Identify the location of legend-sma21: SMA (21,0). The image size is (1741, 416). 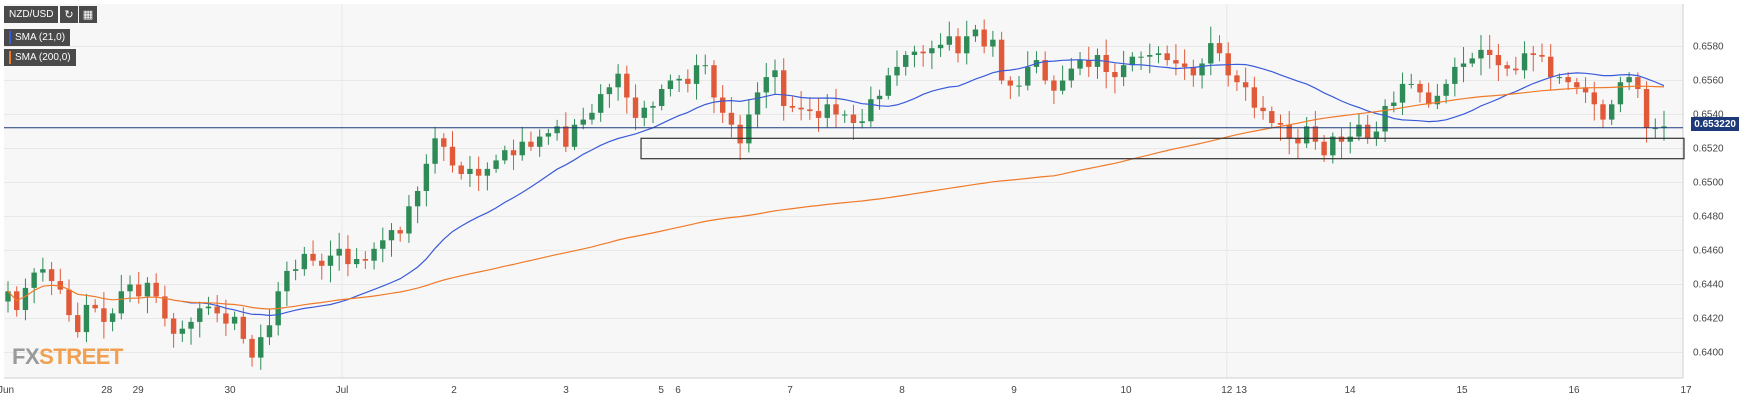
(37, 37).